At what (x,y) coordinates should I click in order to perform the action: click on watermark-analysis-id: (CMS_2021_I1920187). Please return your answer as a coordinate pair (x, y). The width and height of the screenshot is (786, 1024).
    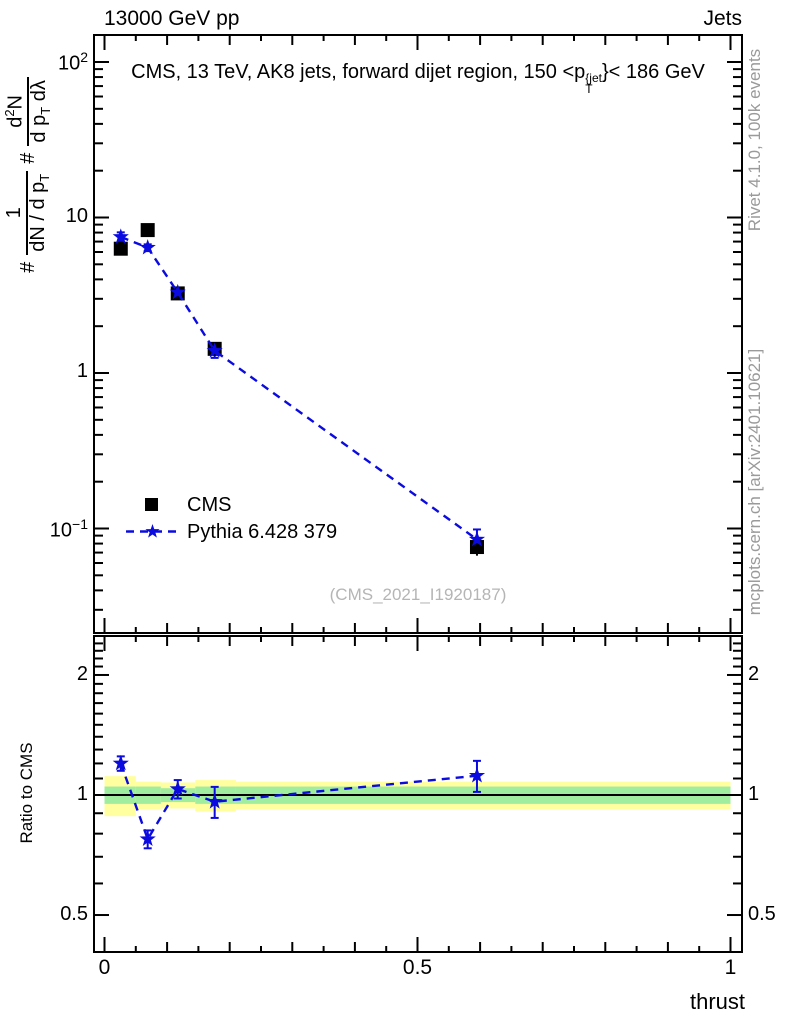
    Looking at the image, I should click on (418, 594).